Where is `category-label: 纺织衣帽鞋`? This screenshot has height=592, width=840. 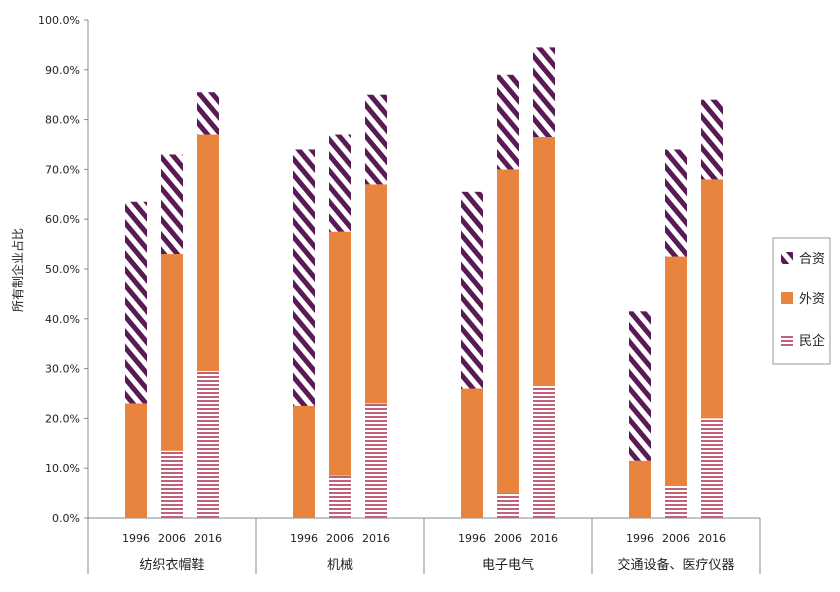 category-label: 纺织衣帽鞋 is located at coordinates (171, 565).